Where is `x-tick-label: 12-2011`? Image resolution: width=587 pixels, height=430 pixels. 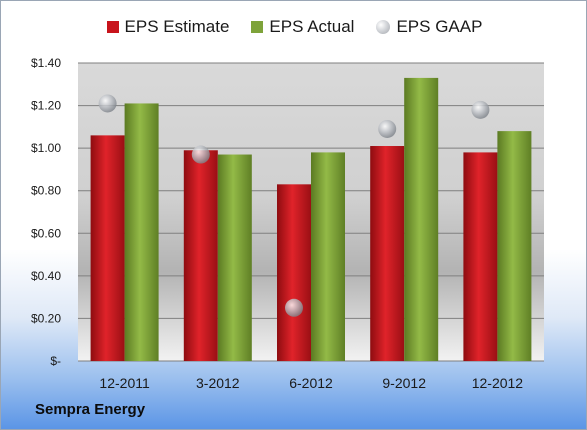
x-tick-label: 12-2011 is located at coordinates (124, 383).